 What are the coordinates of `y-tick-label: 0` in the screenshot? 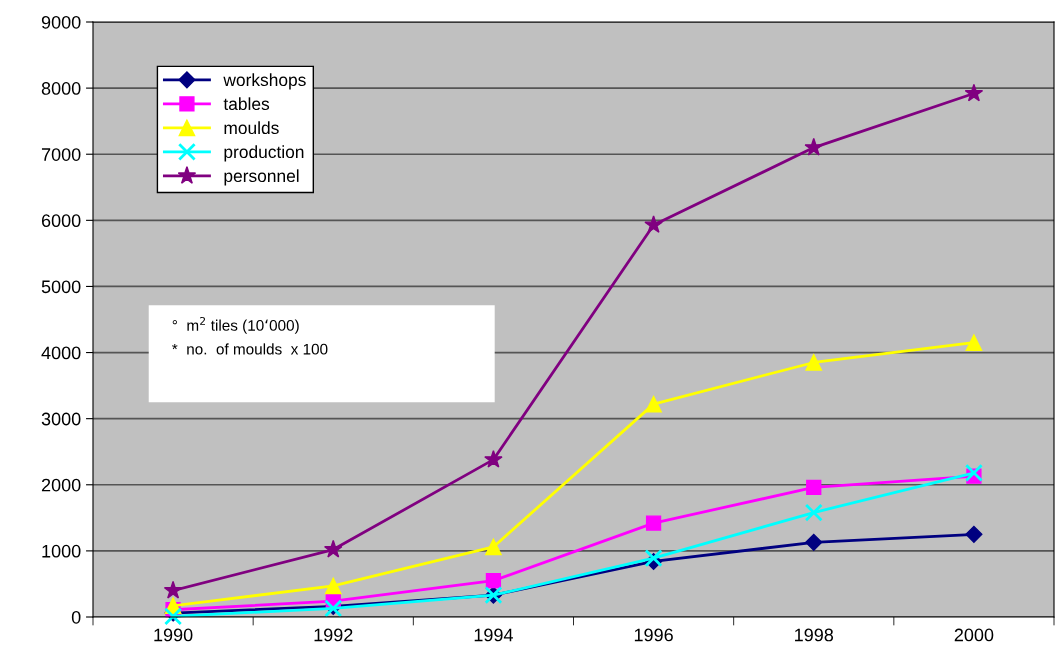 It's located at (76, 617).